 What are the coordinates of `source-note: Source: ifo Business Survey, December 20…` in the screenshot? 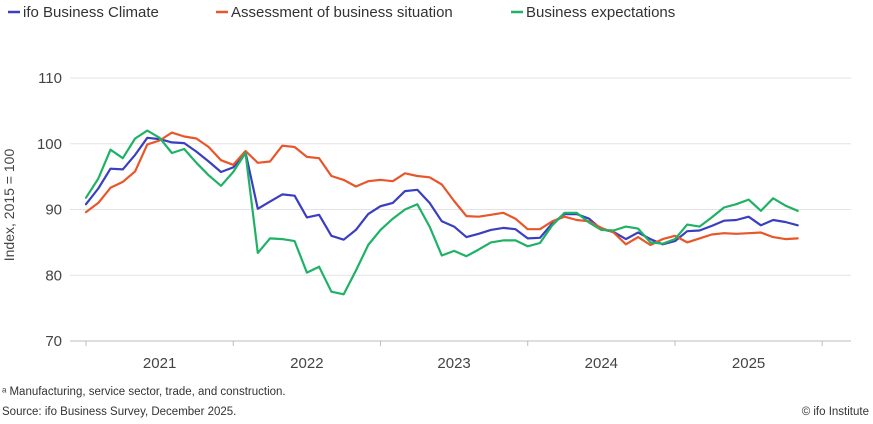 It's located at (119, 412).